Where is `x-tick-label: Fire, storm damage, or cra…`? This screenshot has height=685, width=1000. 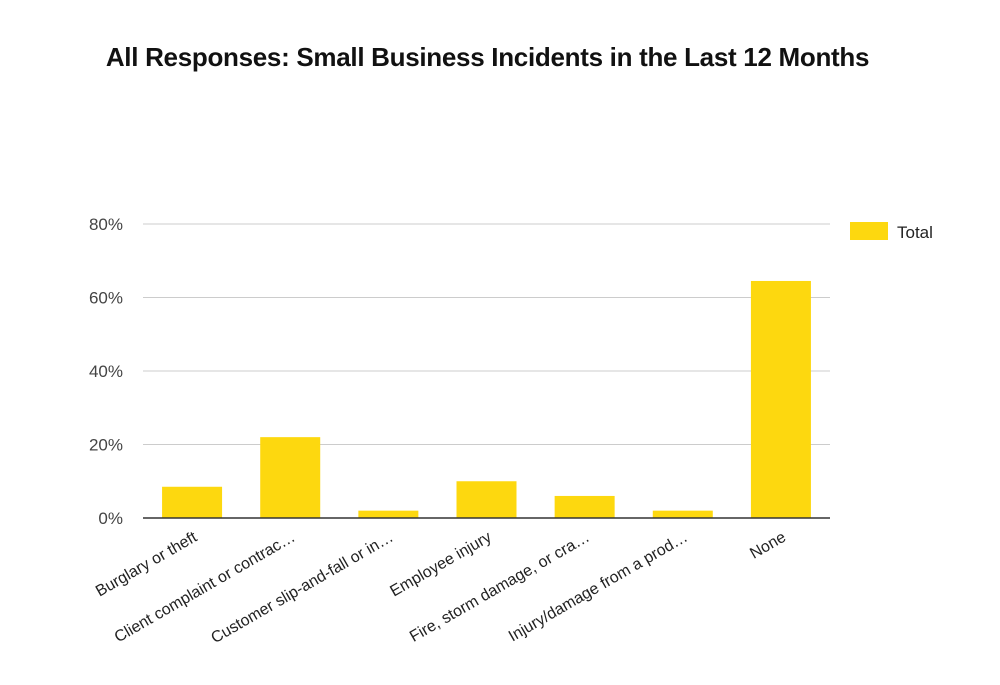
x-tick-label: Fire, storm damage, or cra… is located at coordinates (500, 587).